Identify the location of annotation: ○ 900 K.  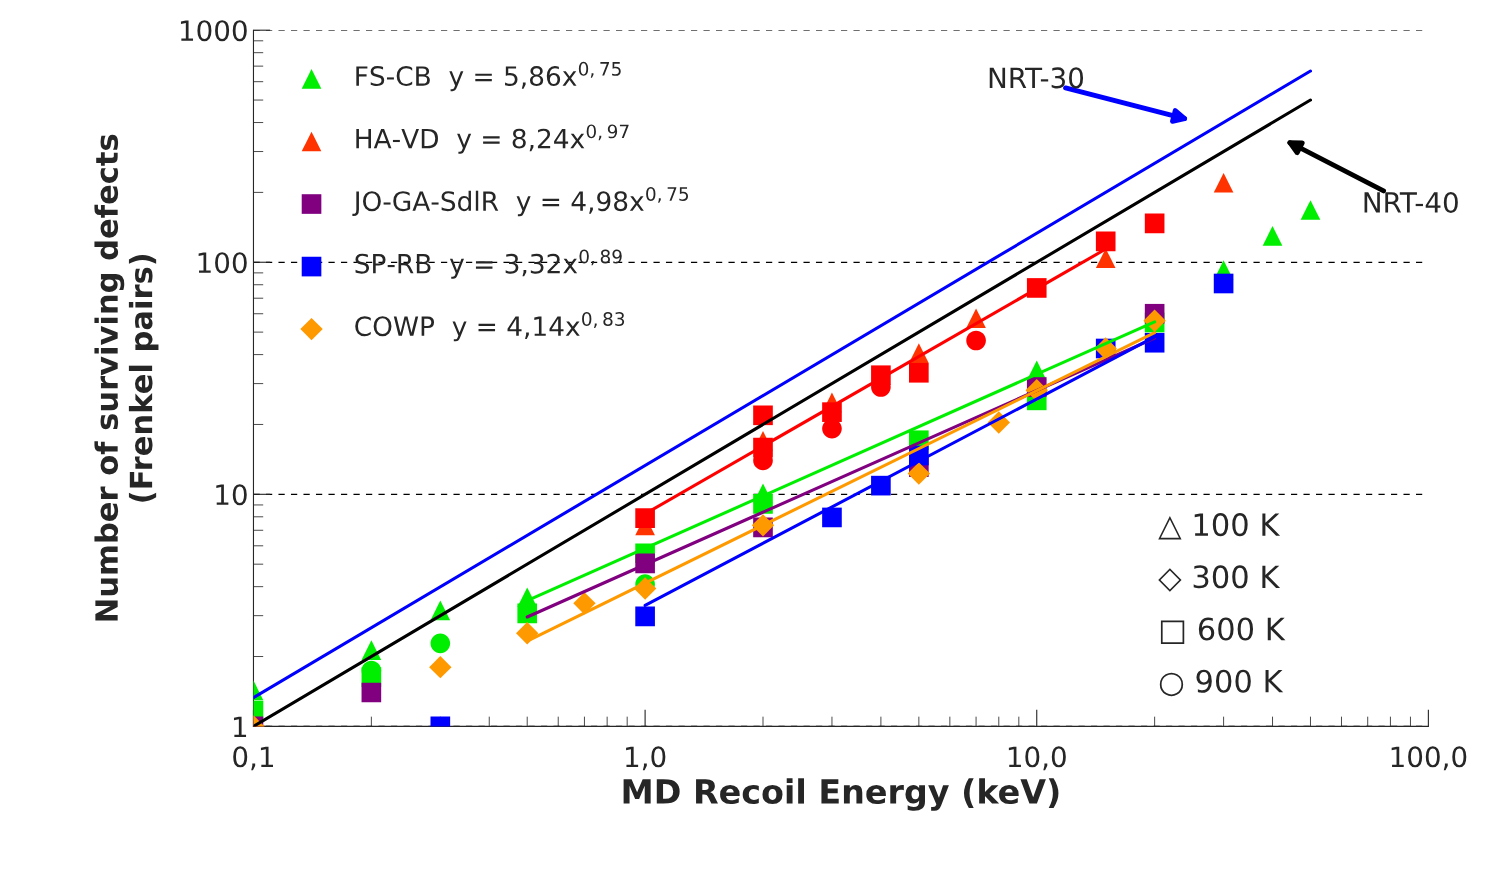
(1221, 683).